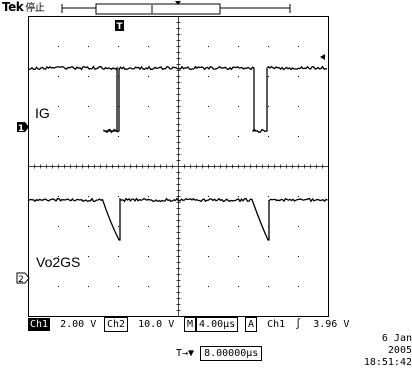 This screenshot has width=412, height=369. I want to click on ch1-name: Ch1, so click(39, 324).